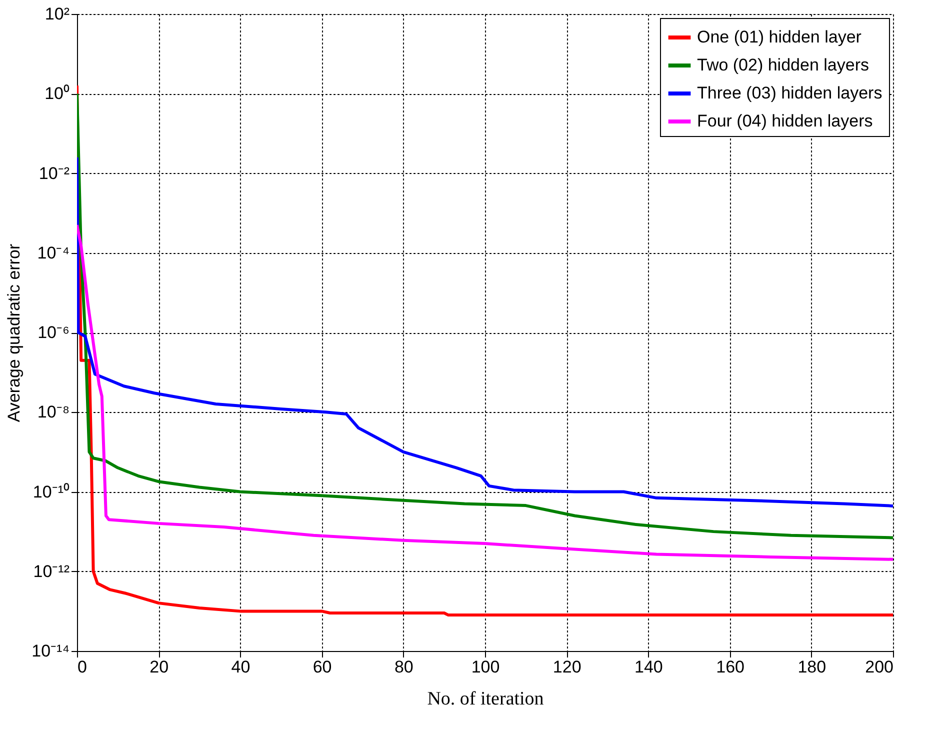  What do you see at coordinates (51, 571) in the screenshot?
I see `y-tick-label: 10⁻¹²` at bounding box center [51, 571].